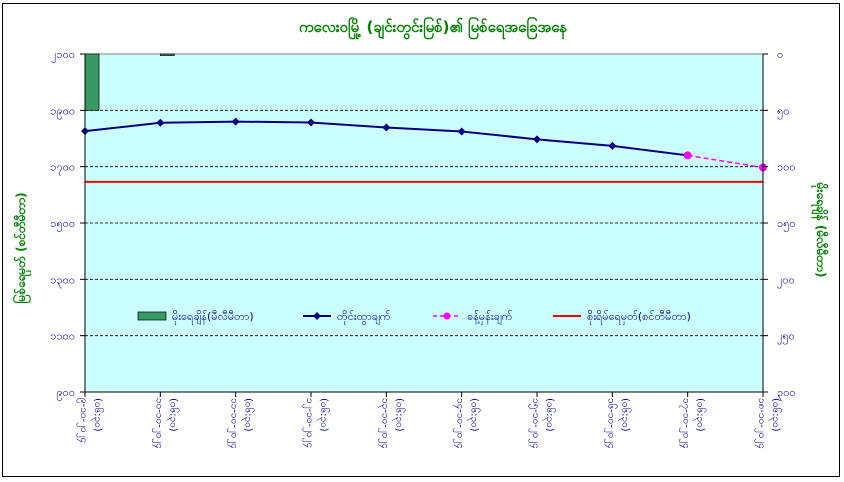  I want to click on legend-marker-forecast, so click(447, 316).